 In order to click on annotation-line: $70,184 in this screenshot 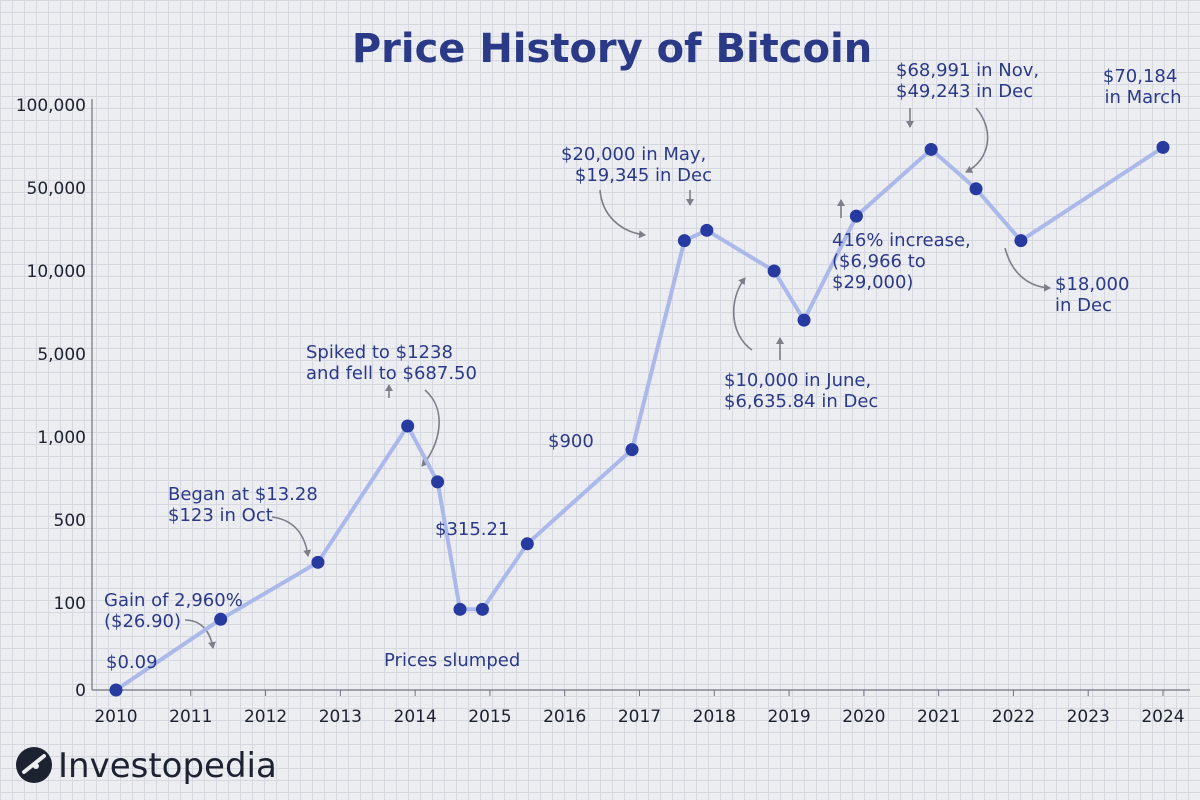, I will do `click(1140, 76)`.